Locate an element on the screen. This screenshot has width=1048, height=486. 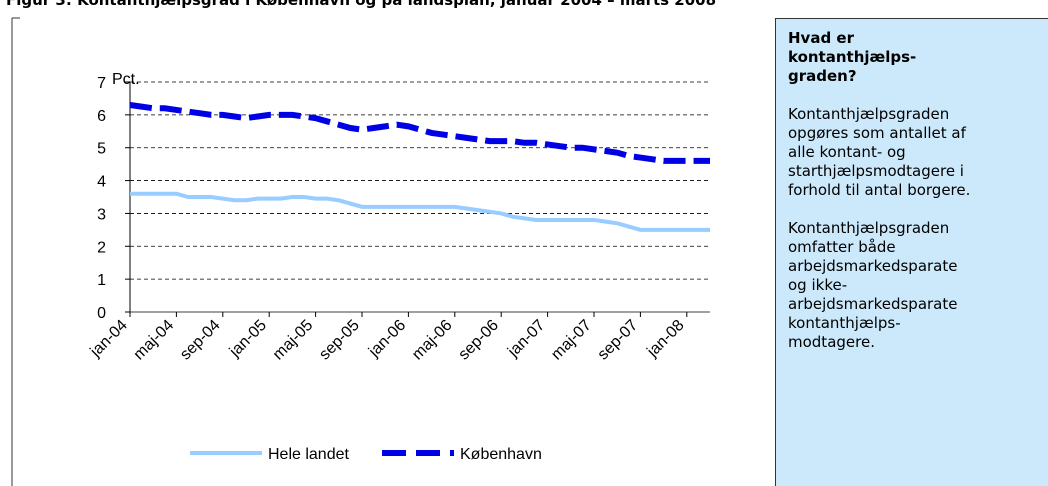
legend-label: Hele landet is located at coordinates (309, 454).